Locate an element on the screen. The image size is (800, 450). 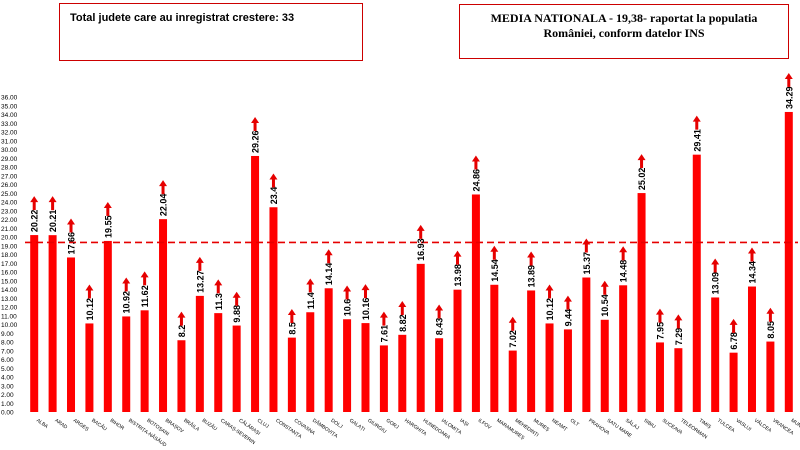
x-tick-label: DOLJ is located at coordinates (337, 424).